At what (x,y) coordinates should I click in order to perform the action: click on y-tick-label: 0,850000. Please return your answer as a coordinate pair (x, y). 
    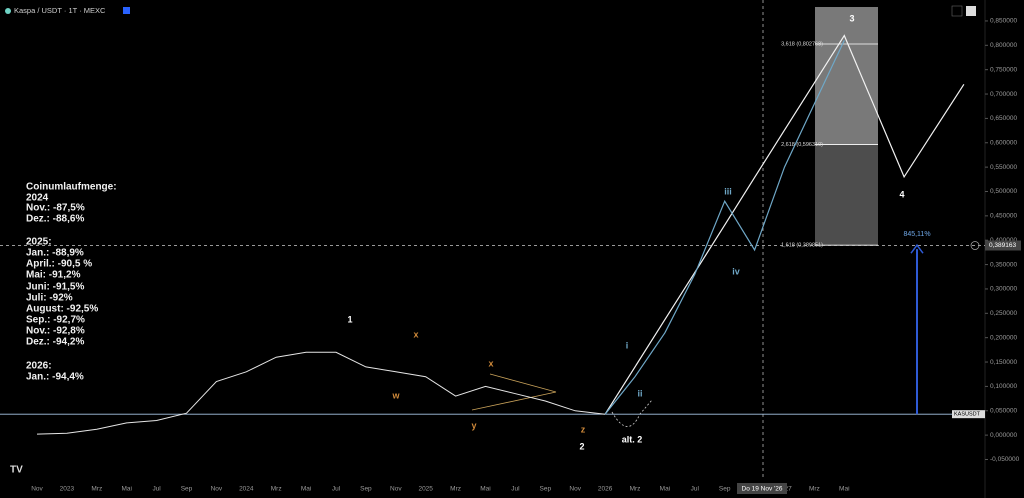
    Looking at the image, I should click on (1003, 21).